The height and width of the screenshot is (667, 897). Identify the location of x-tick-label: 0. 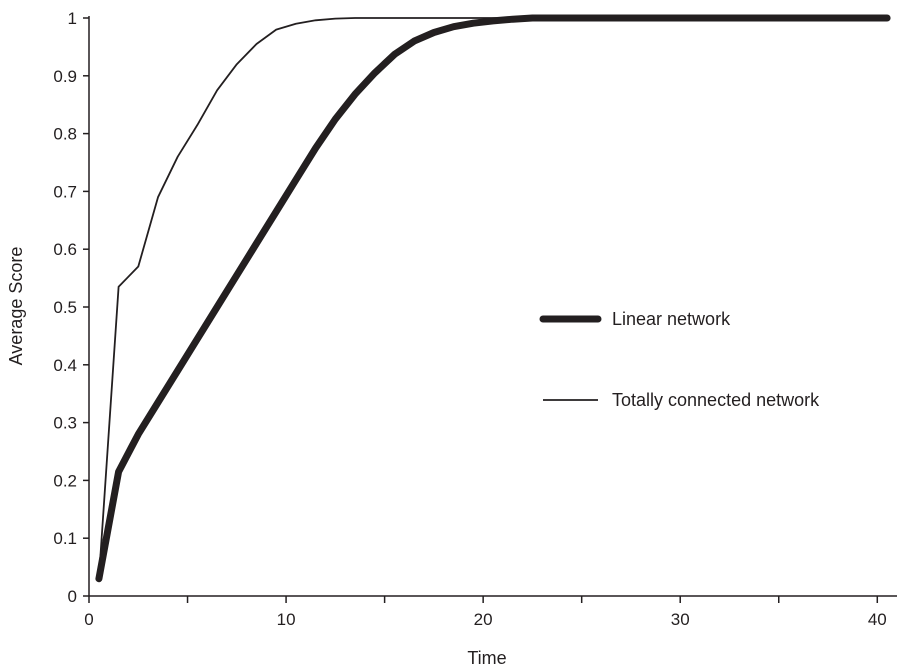
(88, 619).